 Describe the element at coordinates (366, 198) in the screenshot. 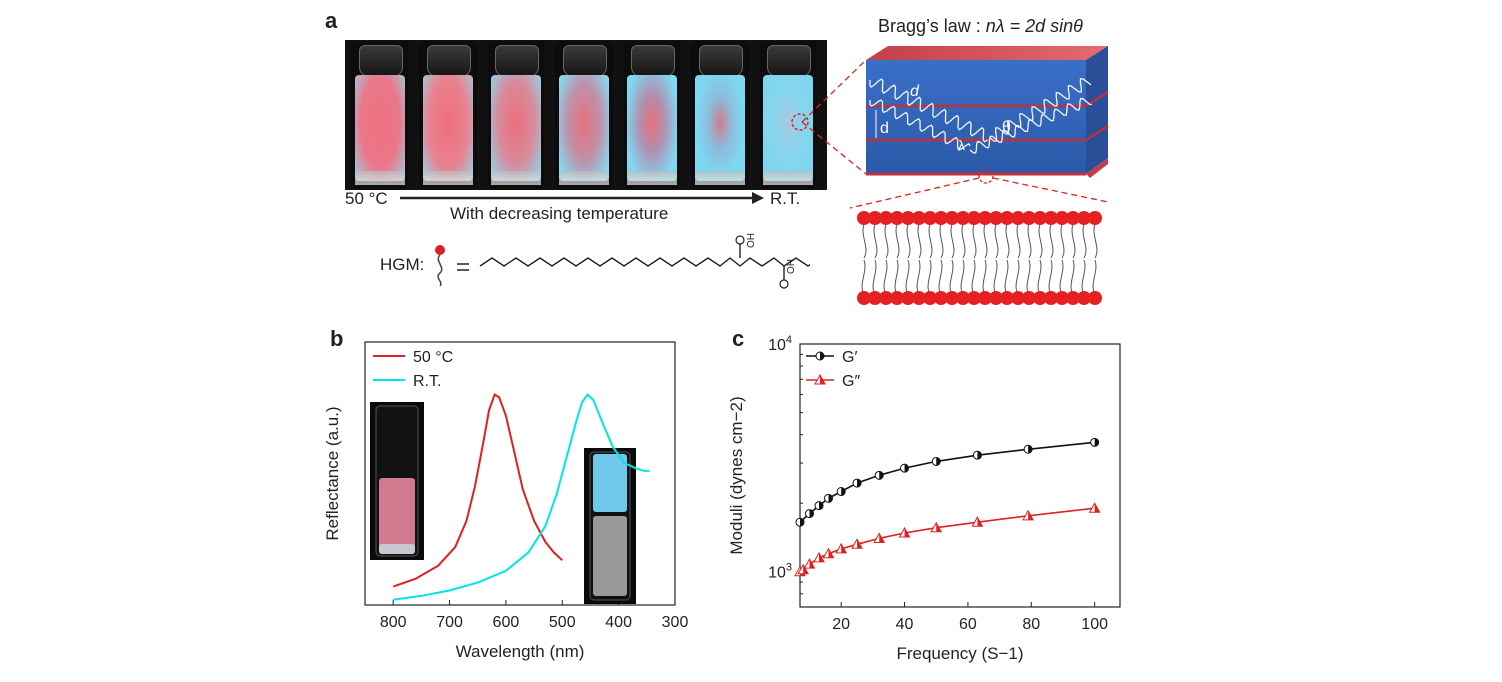

I see `start-temp-label: 50 °C` at that location.